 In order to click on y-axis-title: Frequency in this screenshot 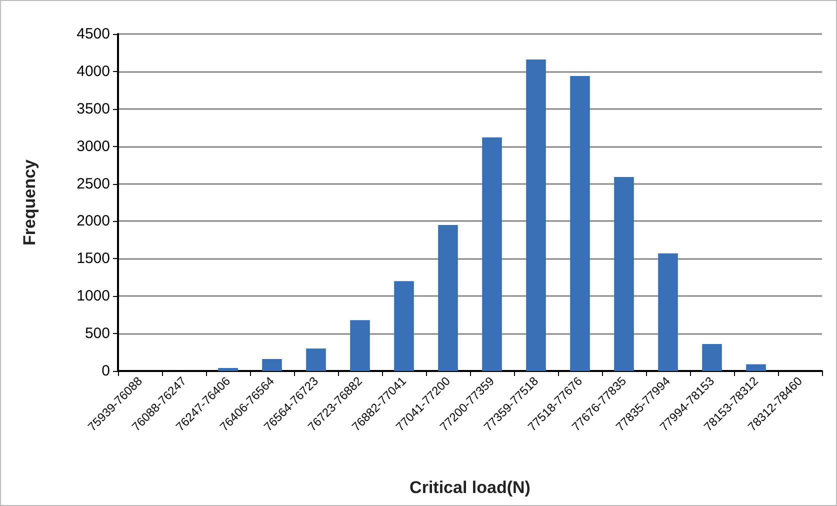, I will do `click(29, 202)`.